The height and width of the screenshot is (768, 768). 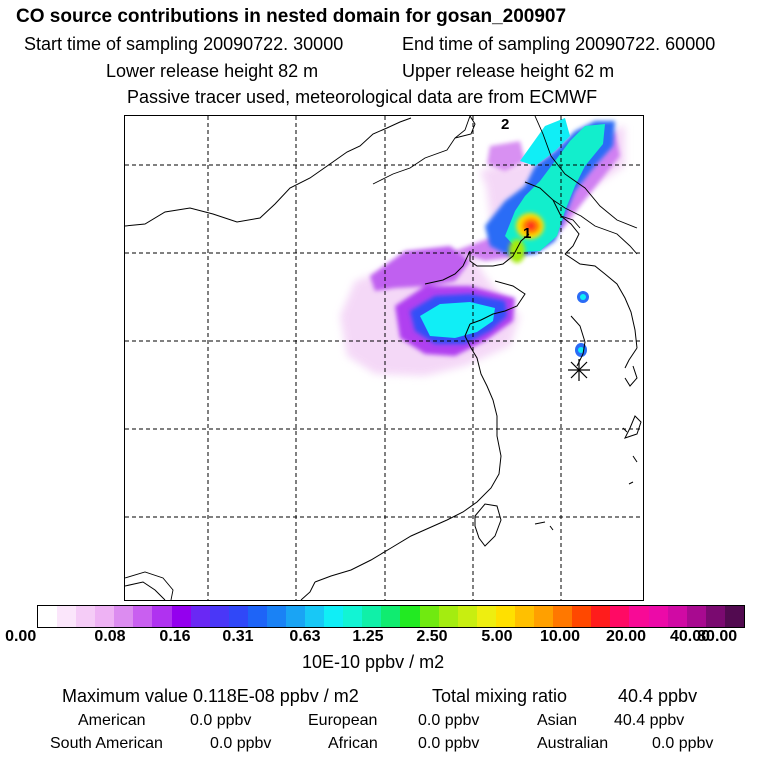 I want to click on colorbar-units: 10E-10 ppbv / m2, so click(x=373, y=662).